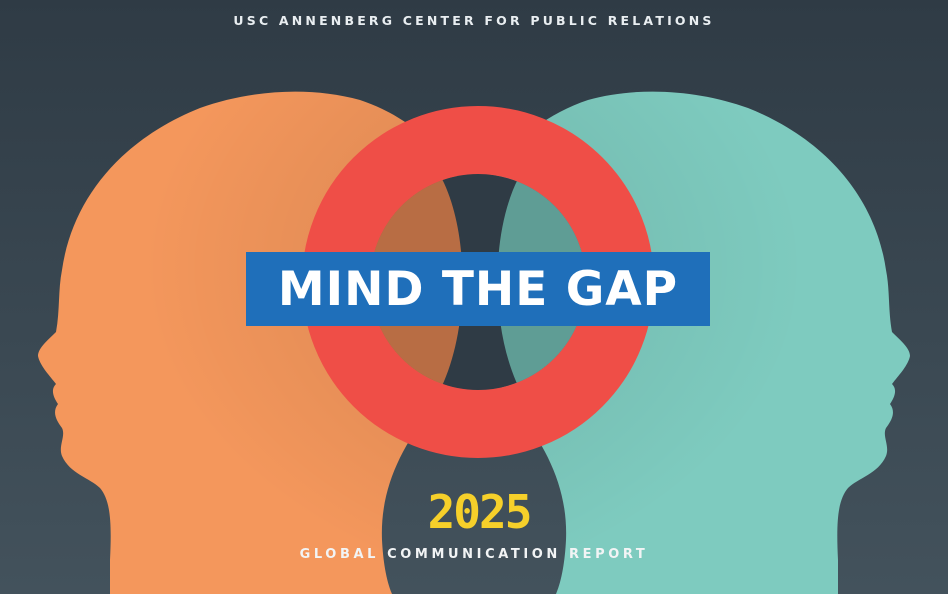 This screenshot has width=948, height=594. I want to click on cover-title: MIND THE GAP, so click(478, 289).